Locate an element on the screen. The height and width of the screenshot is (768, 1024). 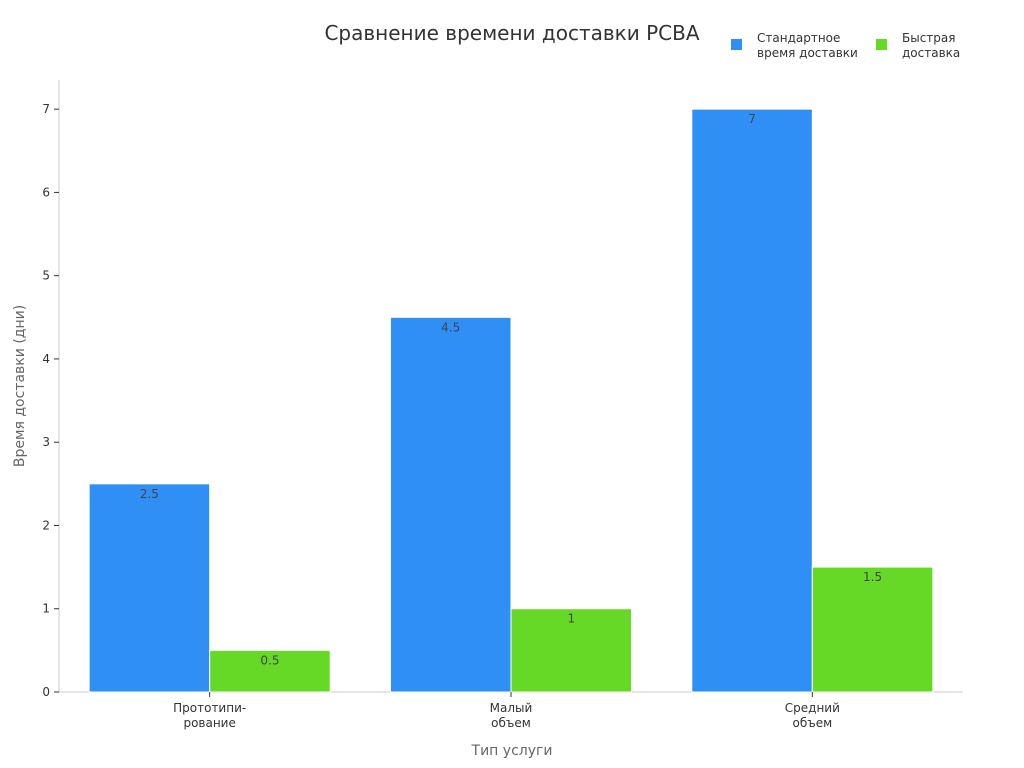
y-axis-label: Время доставки (дни) is located at coordinates (20, 386).